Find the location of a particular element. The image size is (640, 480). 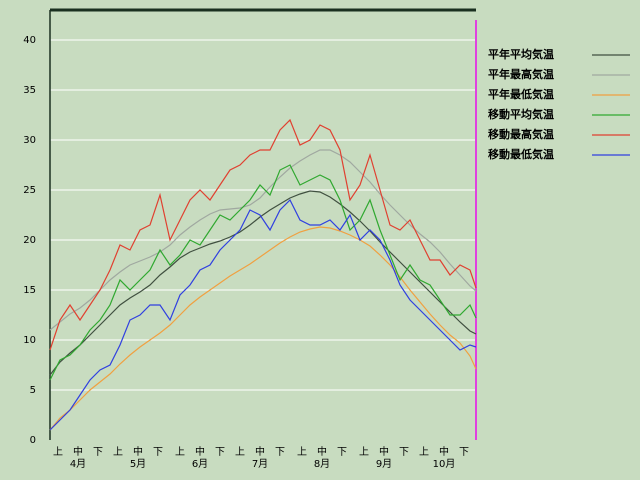

y-tick-label: 35 is located at coordinates (29, 90).